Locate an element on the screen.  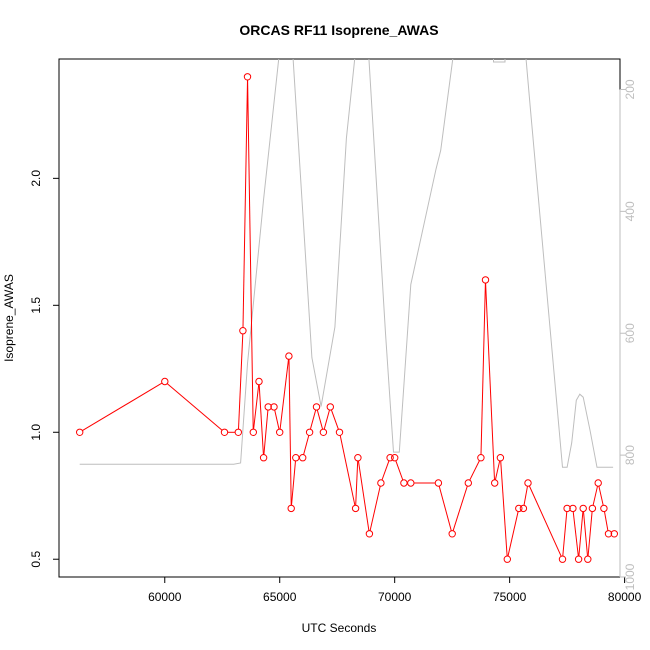
right-tick-label: 600 is located at coordinates (630, 333).